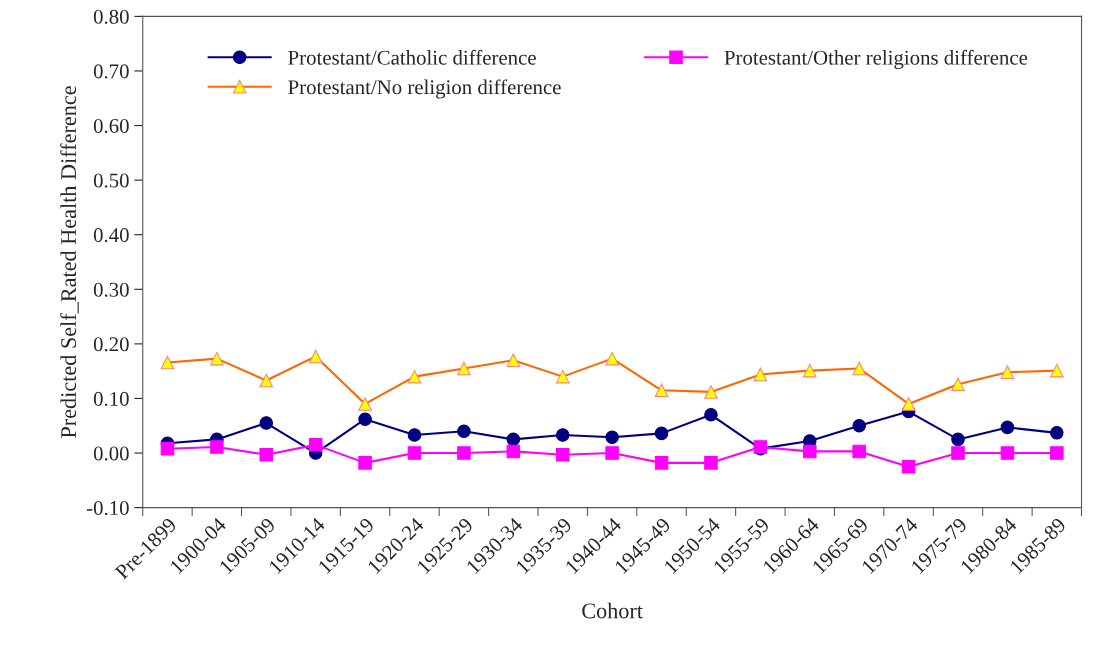 The height and width of the screenshot is (655, 1098). What do you see at coordinates (107, 508) in the screenshot?
I see `y-tick-label: -0.10` at bounding box center [107, 508].